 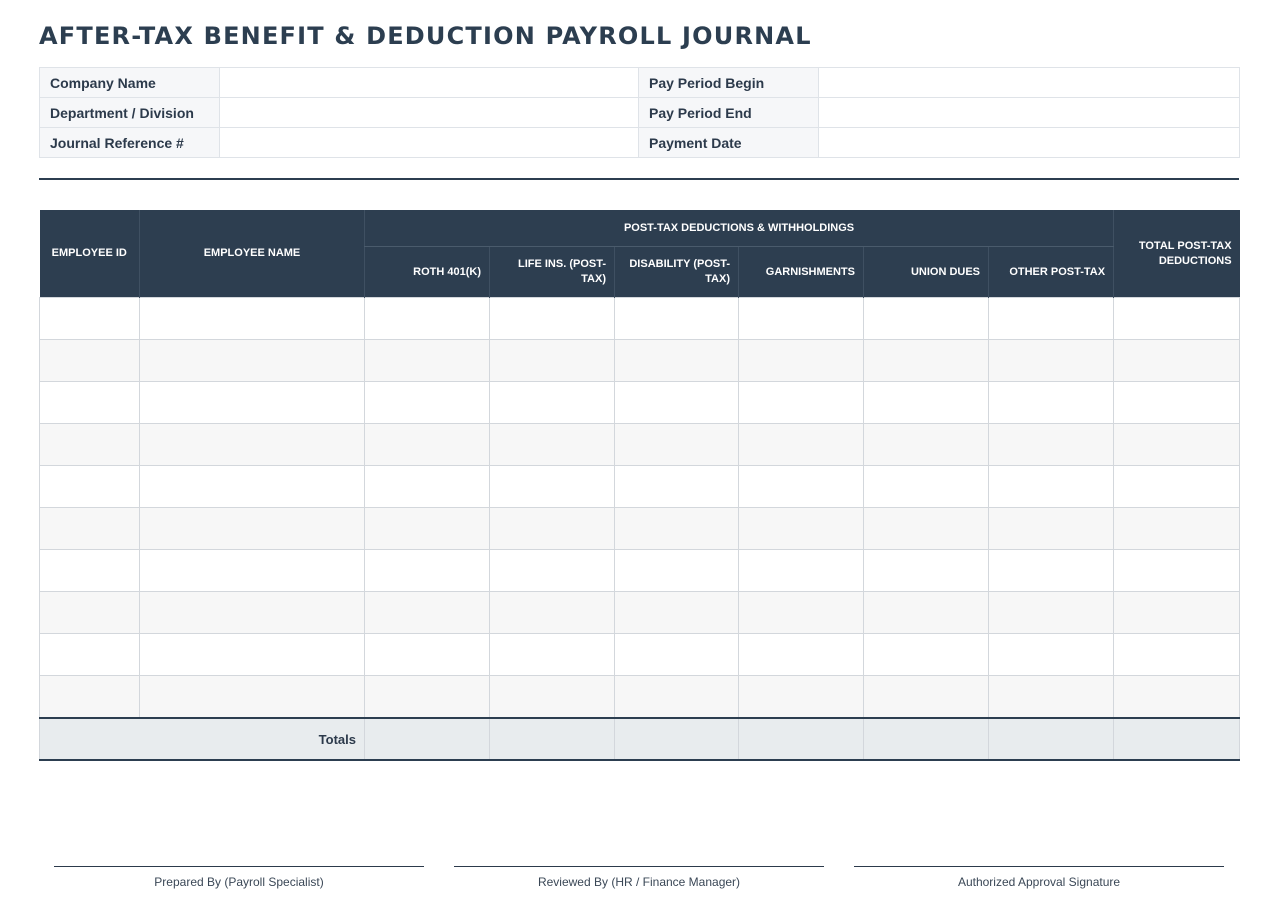 What do you see at coordinates (429, 82) in the screenshot?
I see `company-name-field` at bounding box center [429, 82].